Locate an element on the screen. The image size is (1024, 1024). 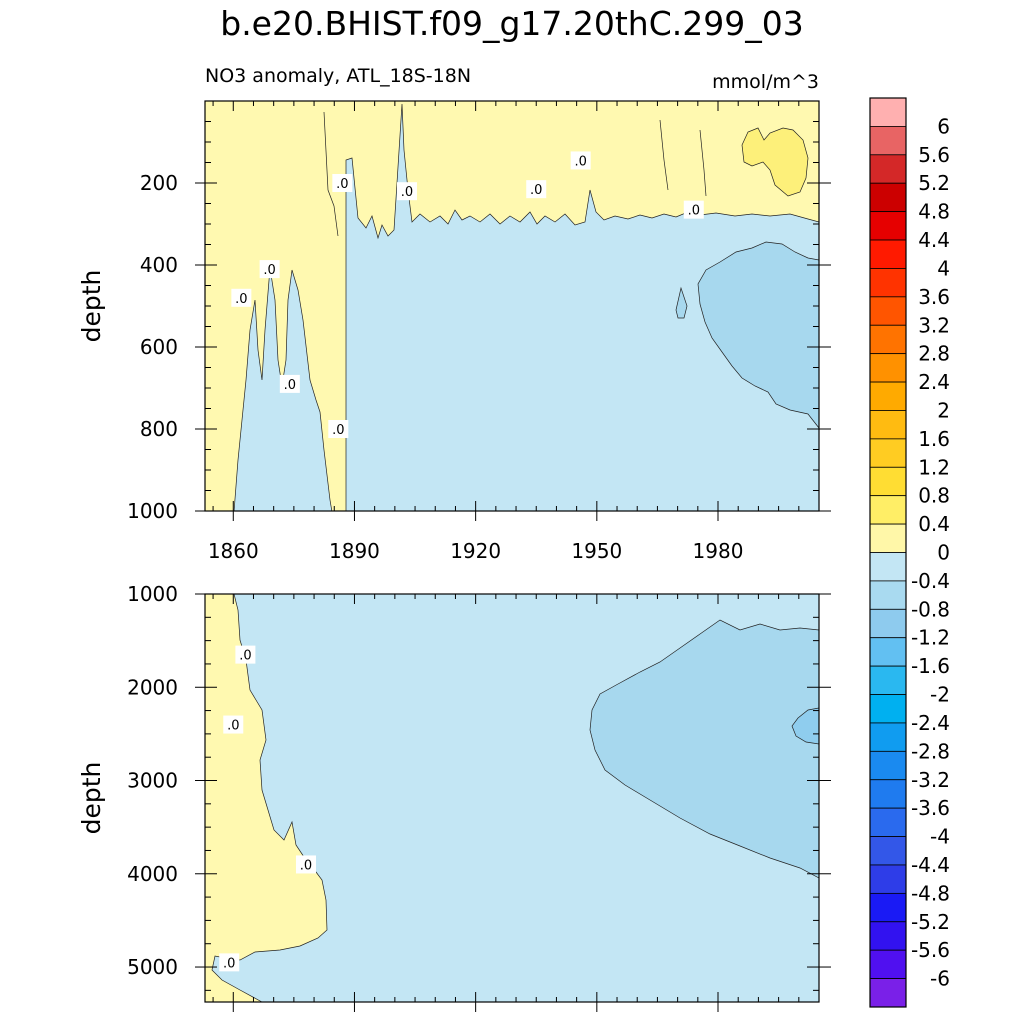
colorbar-label: 4.4 is located at coordinates (934, 240).